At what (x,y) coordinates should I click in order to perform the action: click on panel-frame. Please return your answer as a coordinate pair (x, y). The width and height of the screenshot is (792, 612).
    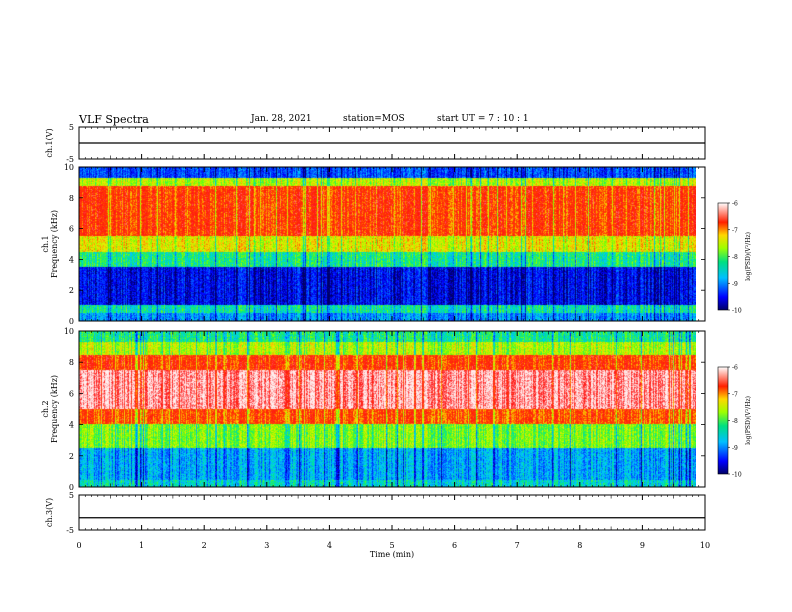
    Looking at the image, I should click on (392, 512).